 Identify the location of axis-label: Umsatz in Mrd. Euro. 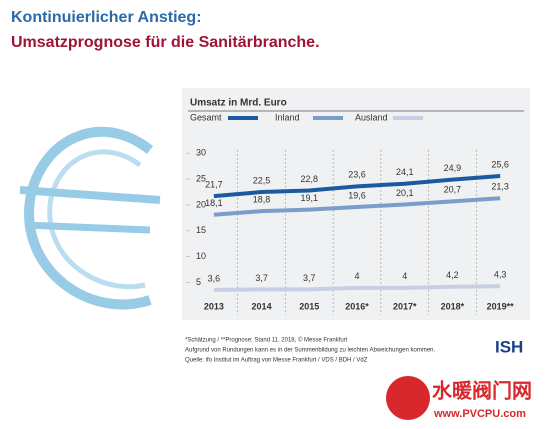
(238, 103).